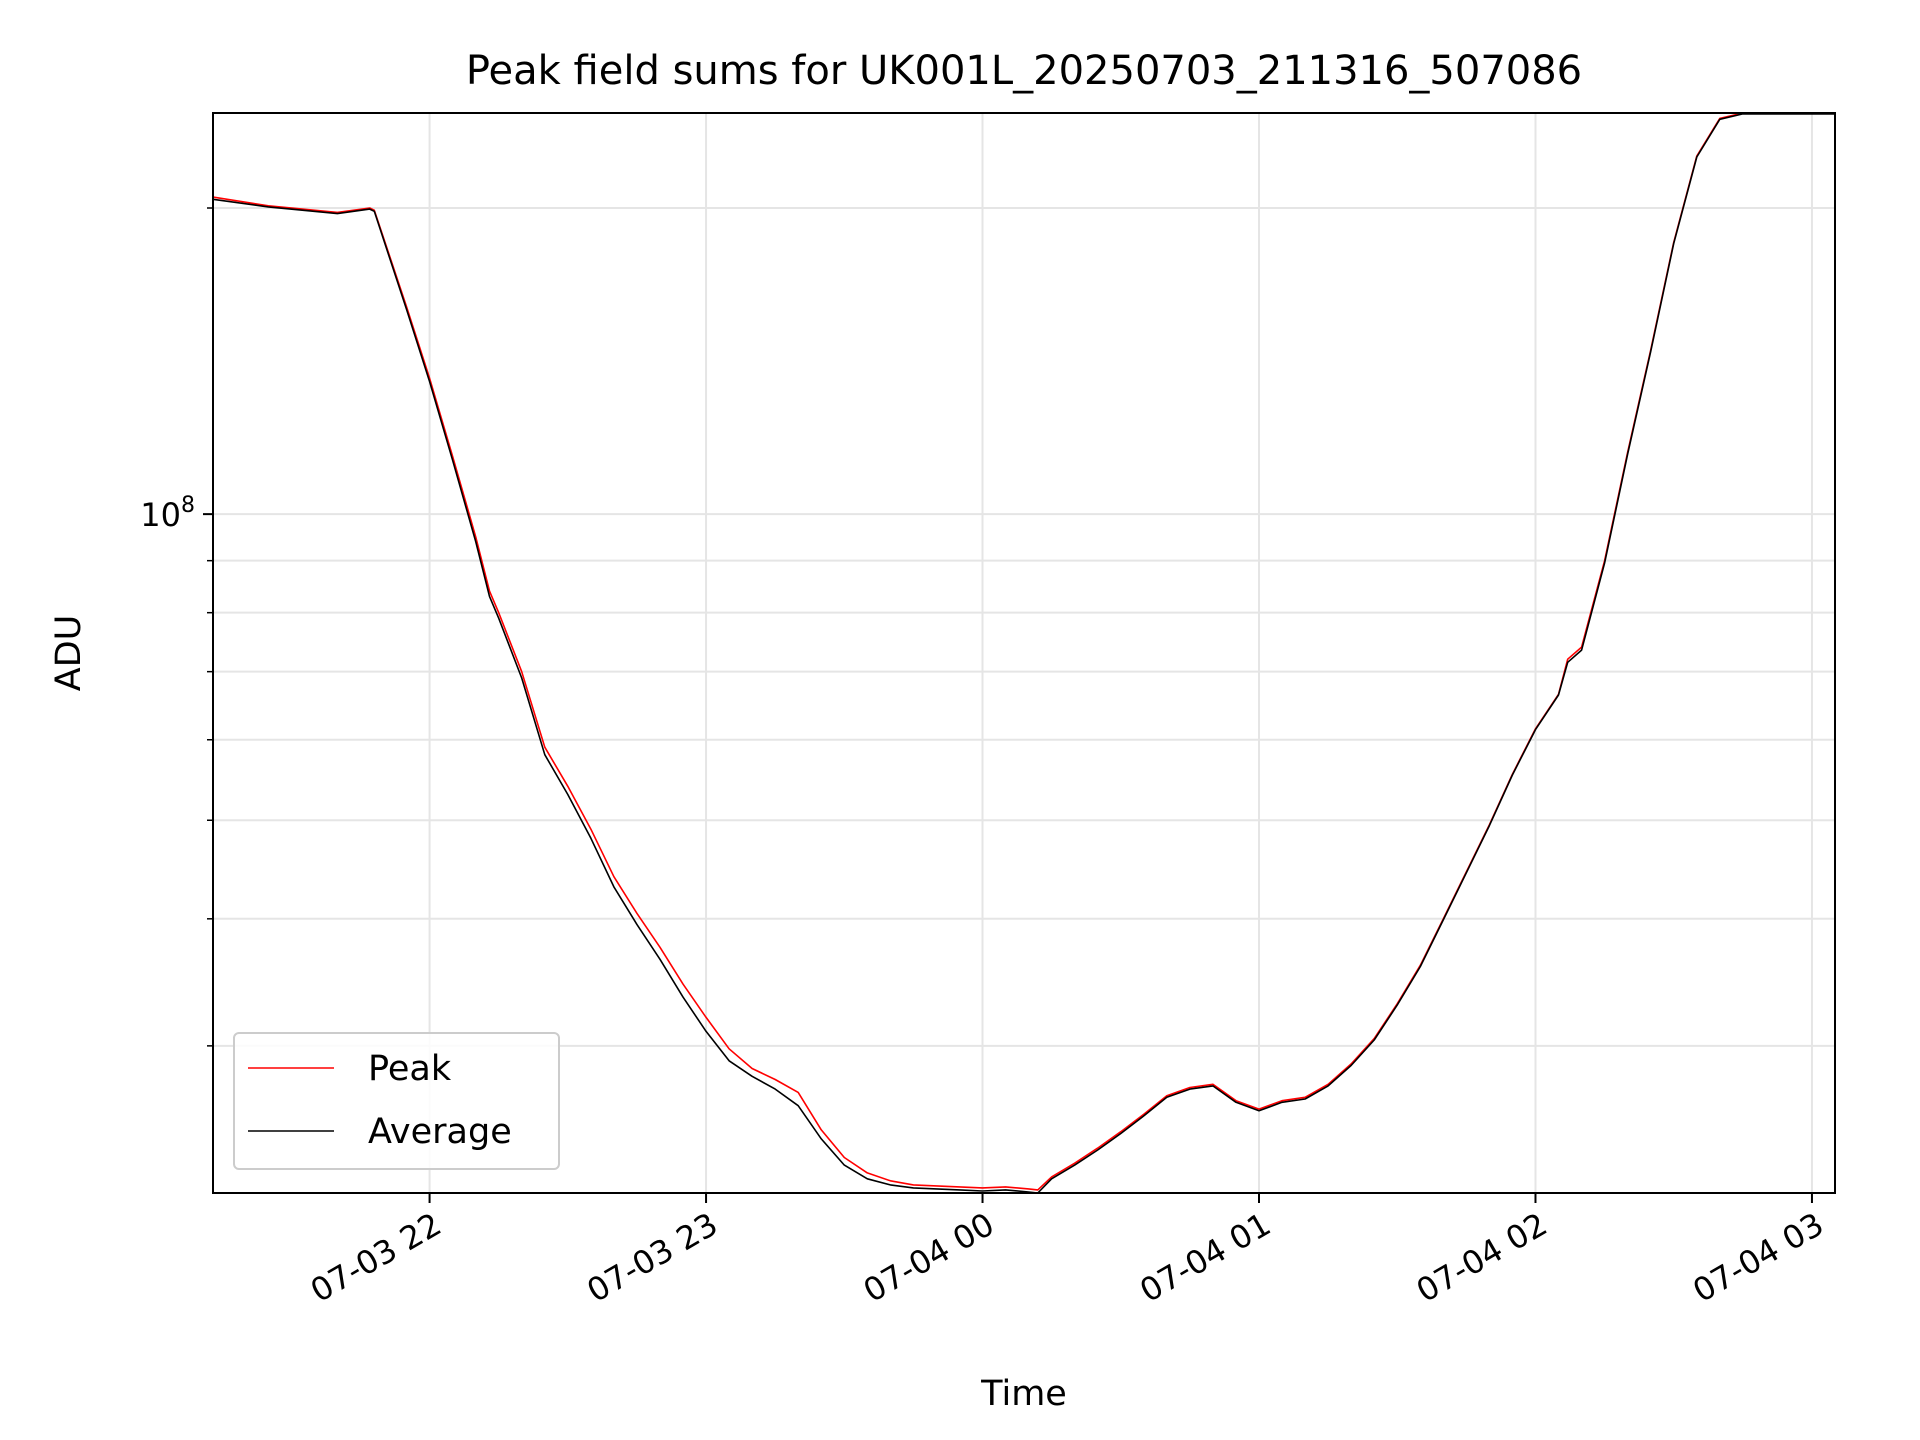 The width and height of the screenshot is (1920, 1440). Describe the element at coordinates (410, 1069) in the screenshot. I see `legend-label-peak: Peak` at that location.